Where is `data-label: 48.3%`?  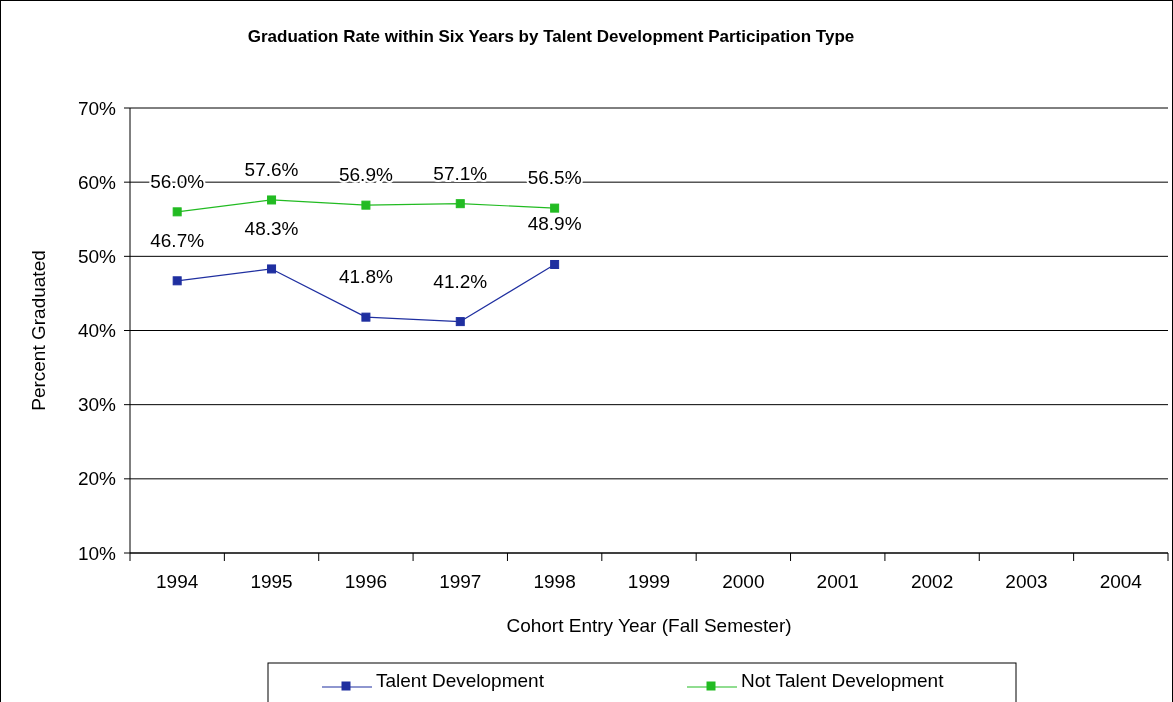
data-label: 48.3% is located at coordinates (271, 228).